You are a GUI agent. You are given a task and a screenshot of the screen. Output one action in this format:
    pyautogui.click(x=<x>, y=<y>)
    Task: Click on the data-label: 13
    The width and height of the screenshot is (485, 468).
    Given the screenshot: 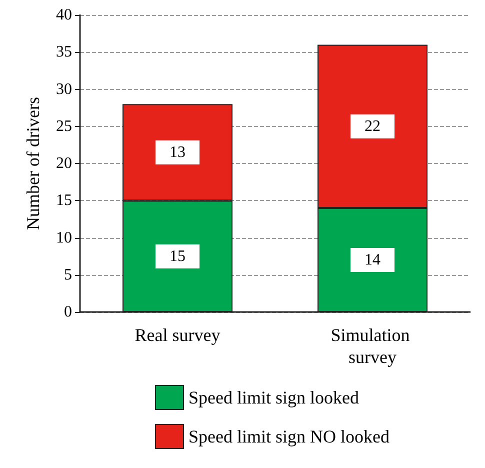 What is the action you would take?
    pyautogui.click(x=178, y=152)
    